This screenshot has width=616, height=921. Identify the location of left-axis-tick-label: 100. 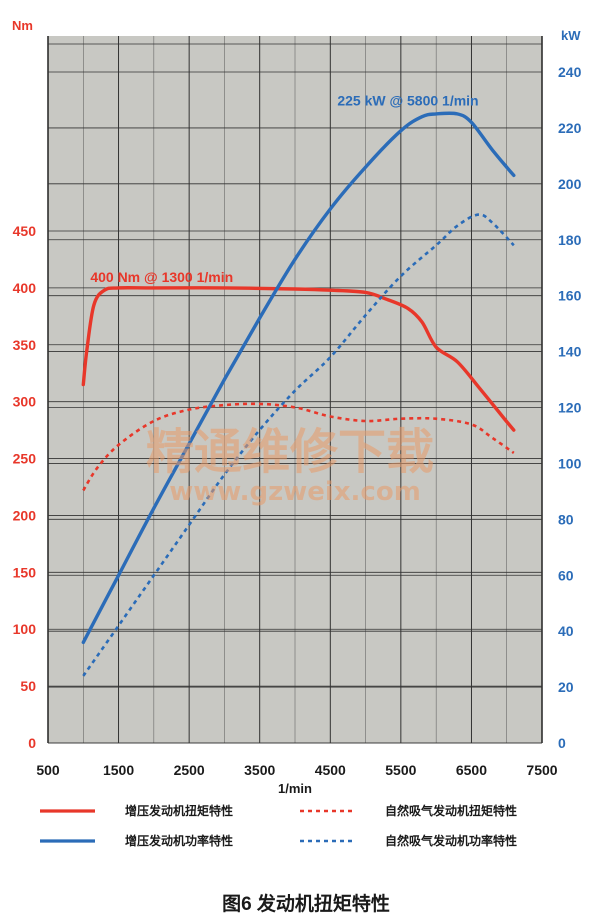
(25, 629).